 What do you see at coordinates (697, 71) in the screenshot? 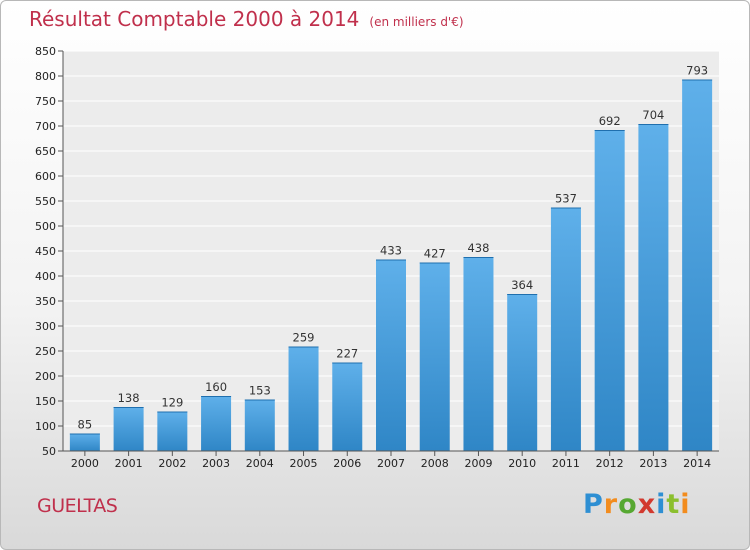
I see `bar-value-label: 793` at bounding box center [697, 71].